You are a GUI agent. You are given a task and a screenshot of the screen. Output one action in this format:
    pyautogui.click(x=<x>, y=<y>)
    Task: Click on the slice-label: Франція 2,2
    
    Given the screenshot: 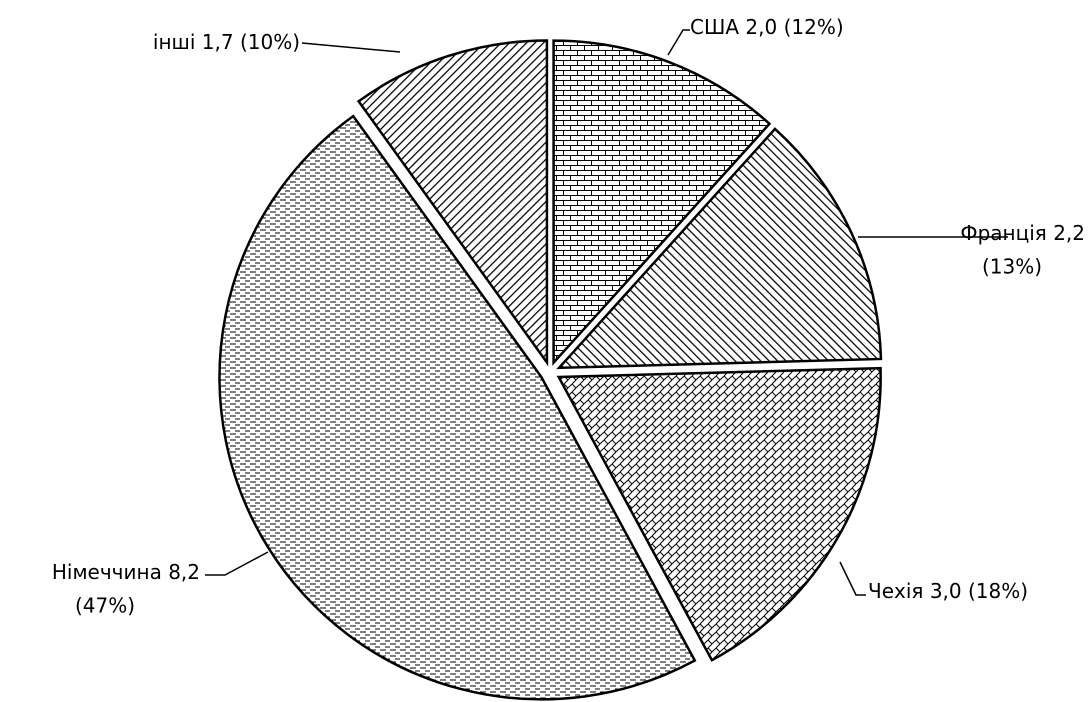 What is the action you would take?
    pyautogui.click(x=1022, y=233)
    